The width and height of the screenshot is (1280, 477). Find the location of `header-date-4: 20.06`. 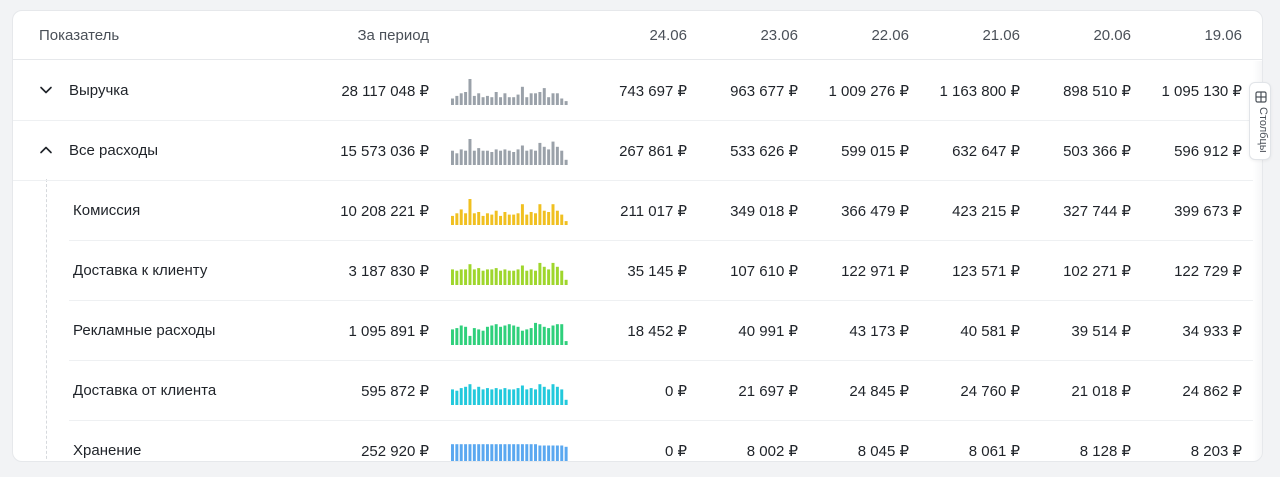

header-date-4: 20.06 is located at coordinates (1112, 35).